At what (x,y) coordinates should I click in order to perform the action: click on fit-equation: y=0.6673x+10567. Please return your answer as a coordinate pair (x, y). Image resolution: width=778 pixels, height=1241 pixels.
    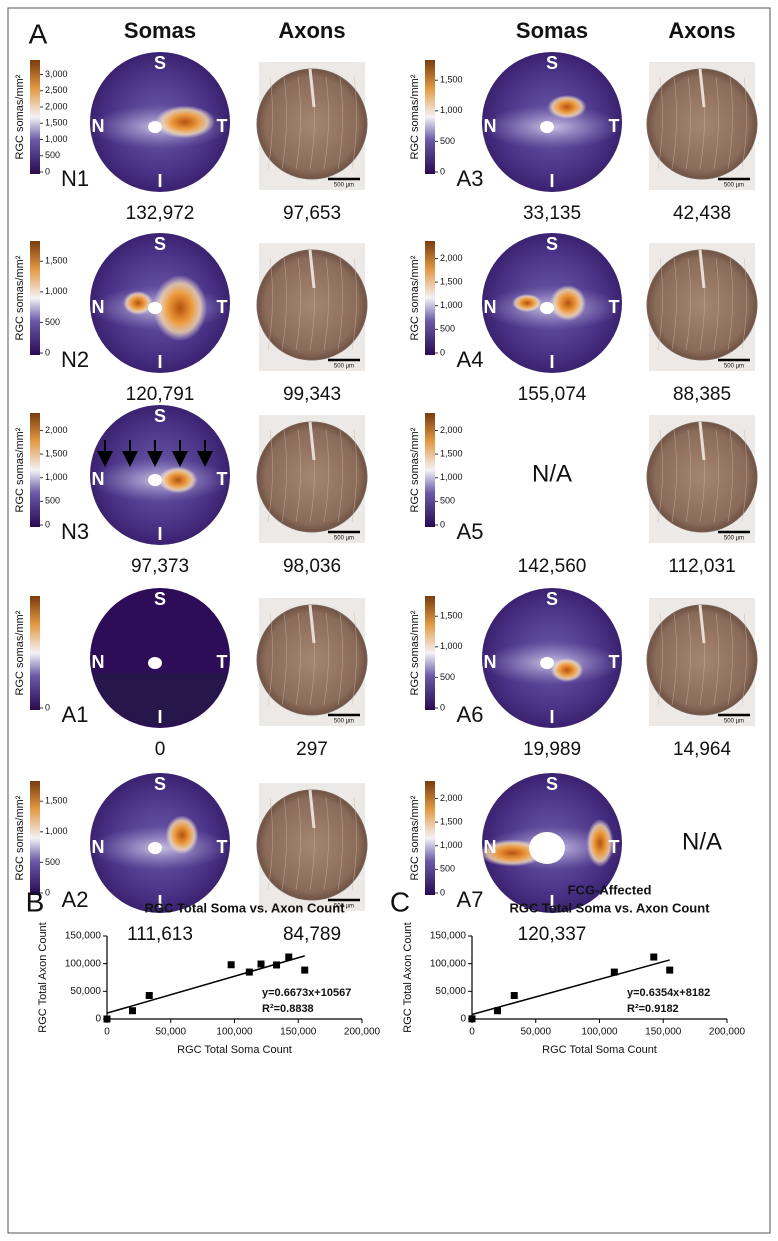
    Looking at the image, I should click on (306, 993).